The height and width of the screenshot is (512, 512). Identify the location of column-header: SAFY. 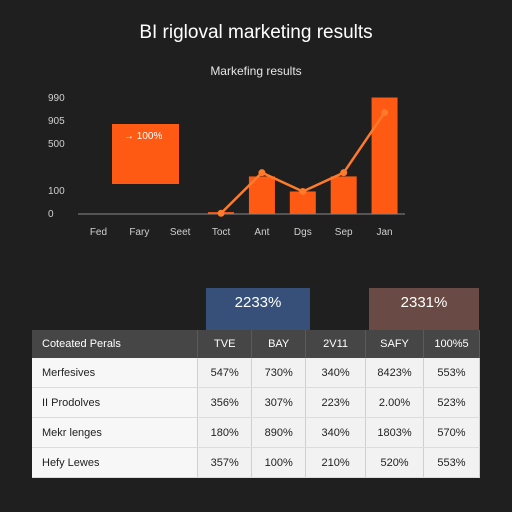
(394, 344).